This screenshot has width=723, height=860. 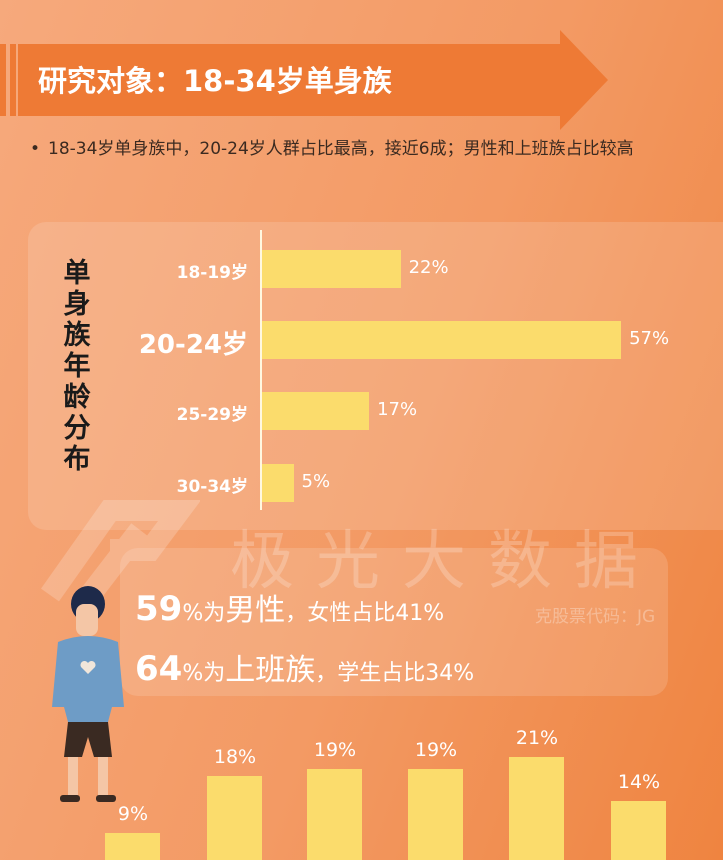 I want to click on age-chart-title: 单身族年龄分布, so click(x=77, y=366).